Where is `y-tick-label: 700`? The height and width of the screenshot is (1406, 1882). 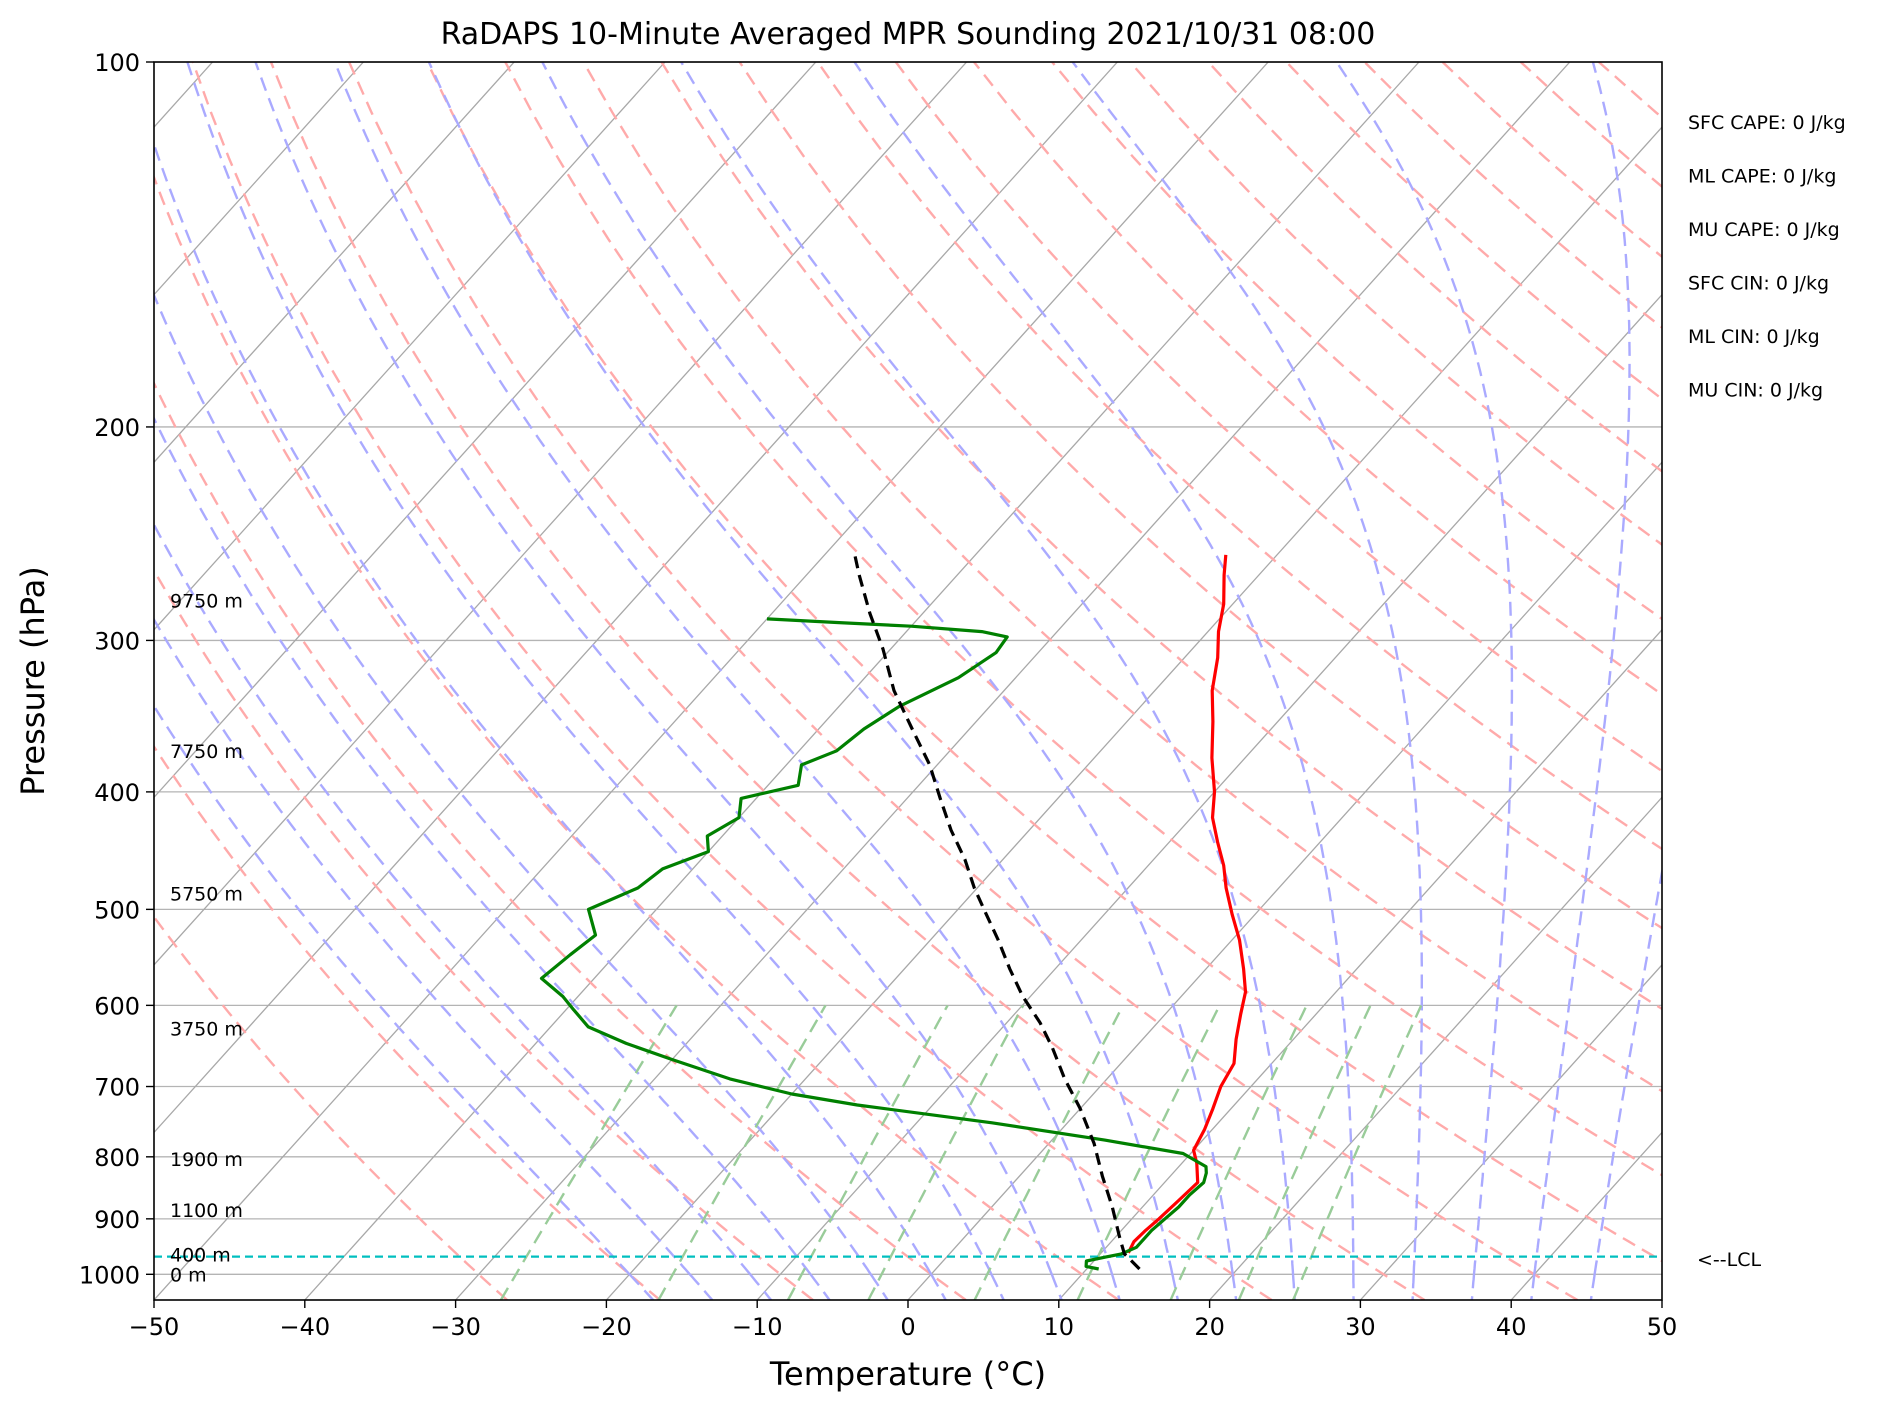 y-tick-label: 700 is located at coordinates (117, 1088).